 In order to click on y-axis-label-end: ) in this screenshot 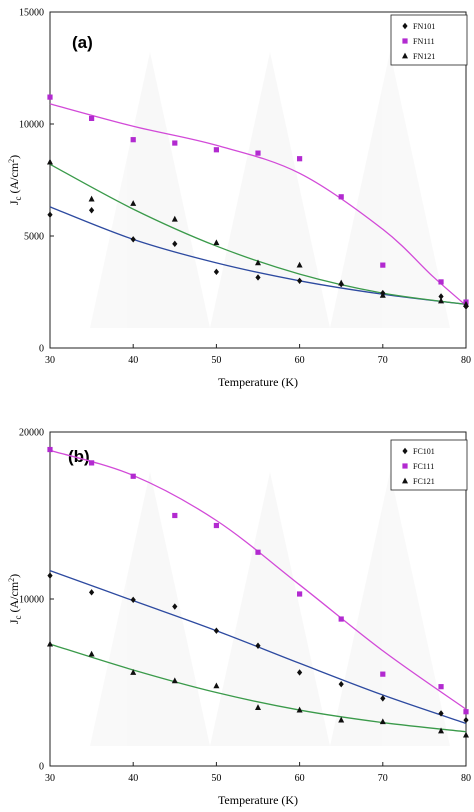, I will do `click(14, 576)`.